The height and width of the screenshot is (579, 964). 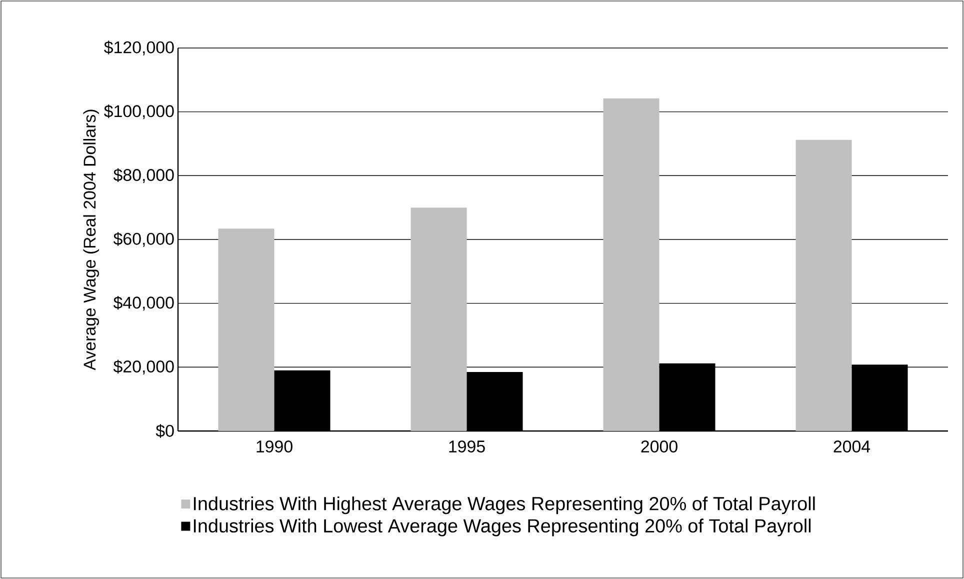 What do you see at coordinates (502, 527) in the screenshot?
I see `legend-label: Industries With Lowest Average Wages Representing 20% of Total Payroll` at bounding box center [502, 527].